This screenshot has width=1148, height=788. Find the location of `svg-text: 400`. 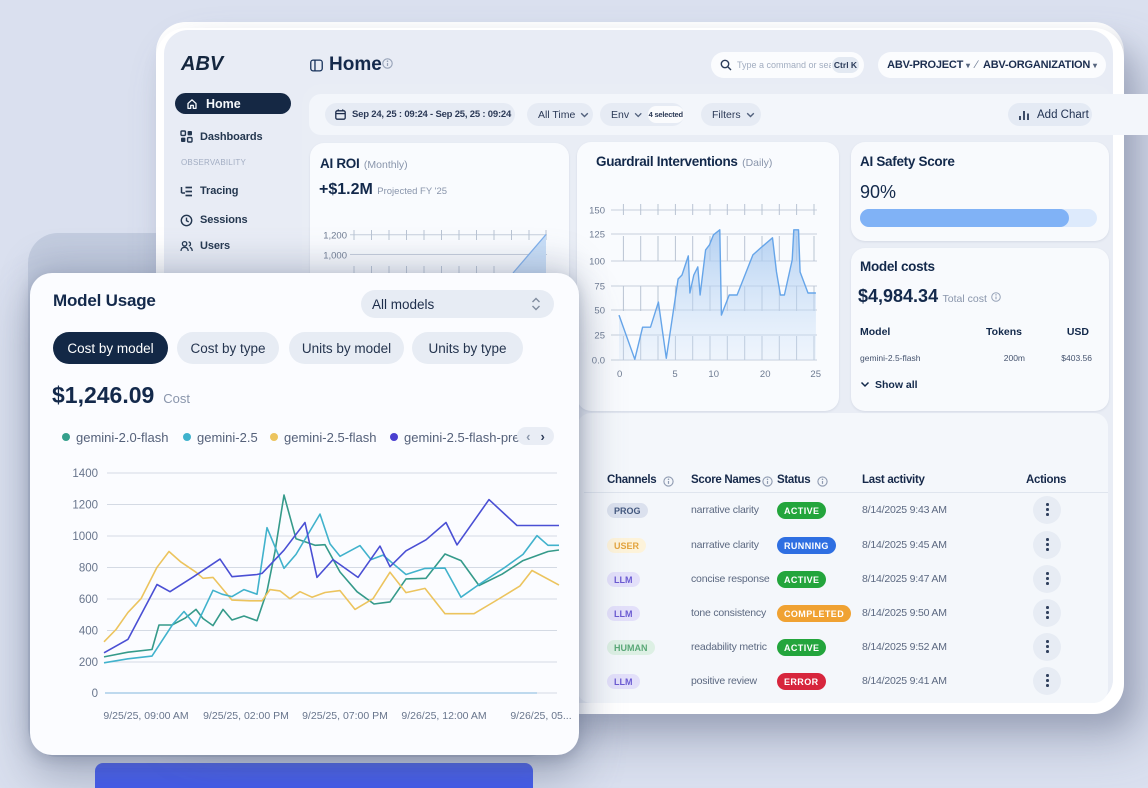

svg-text: 400 is located at coordinates (88, 632).